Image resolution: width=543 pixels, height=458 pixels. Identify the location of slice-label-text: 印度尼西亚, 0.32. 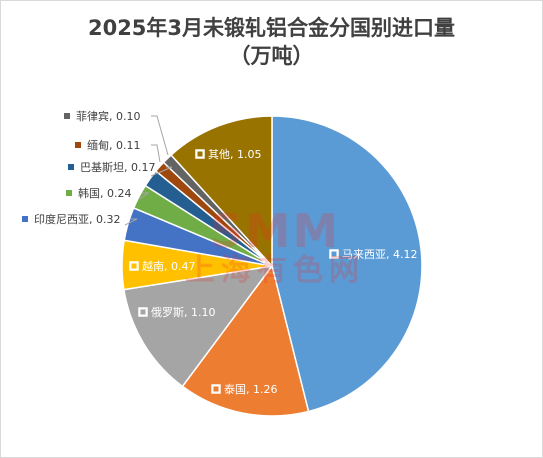
(77, 219).